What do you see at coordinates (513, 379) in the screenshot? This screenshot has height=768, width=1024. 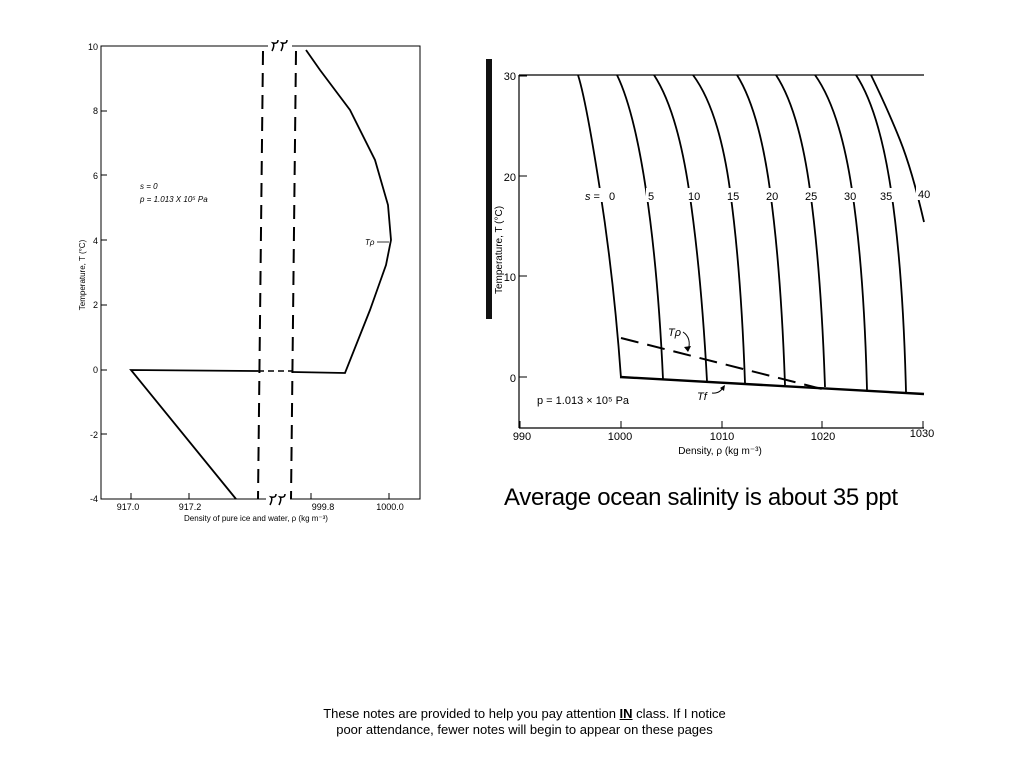 I see `right-y-tick-label: 0` at bounding box center [513, 379].